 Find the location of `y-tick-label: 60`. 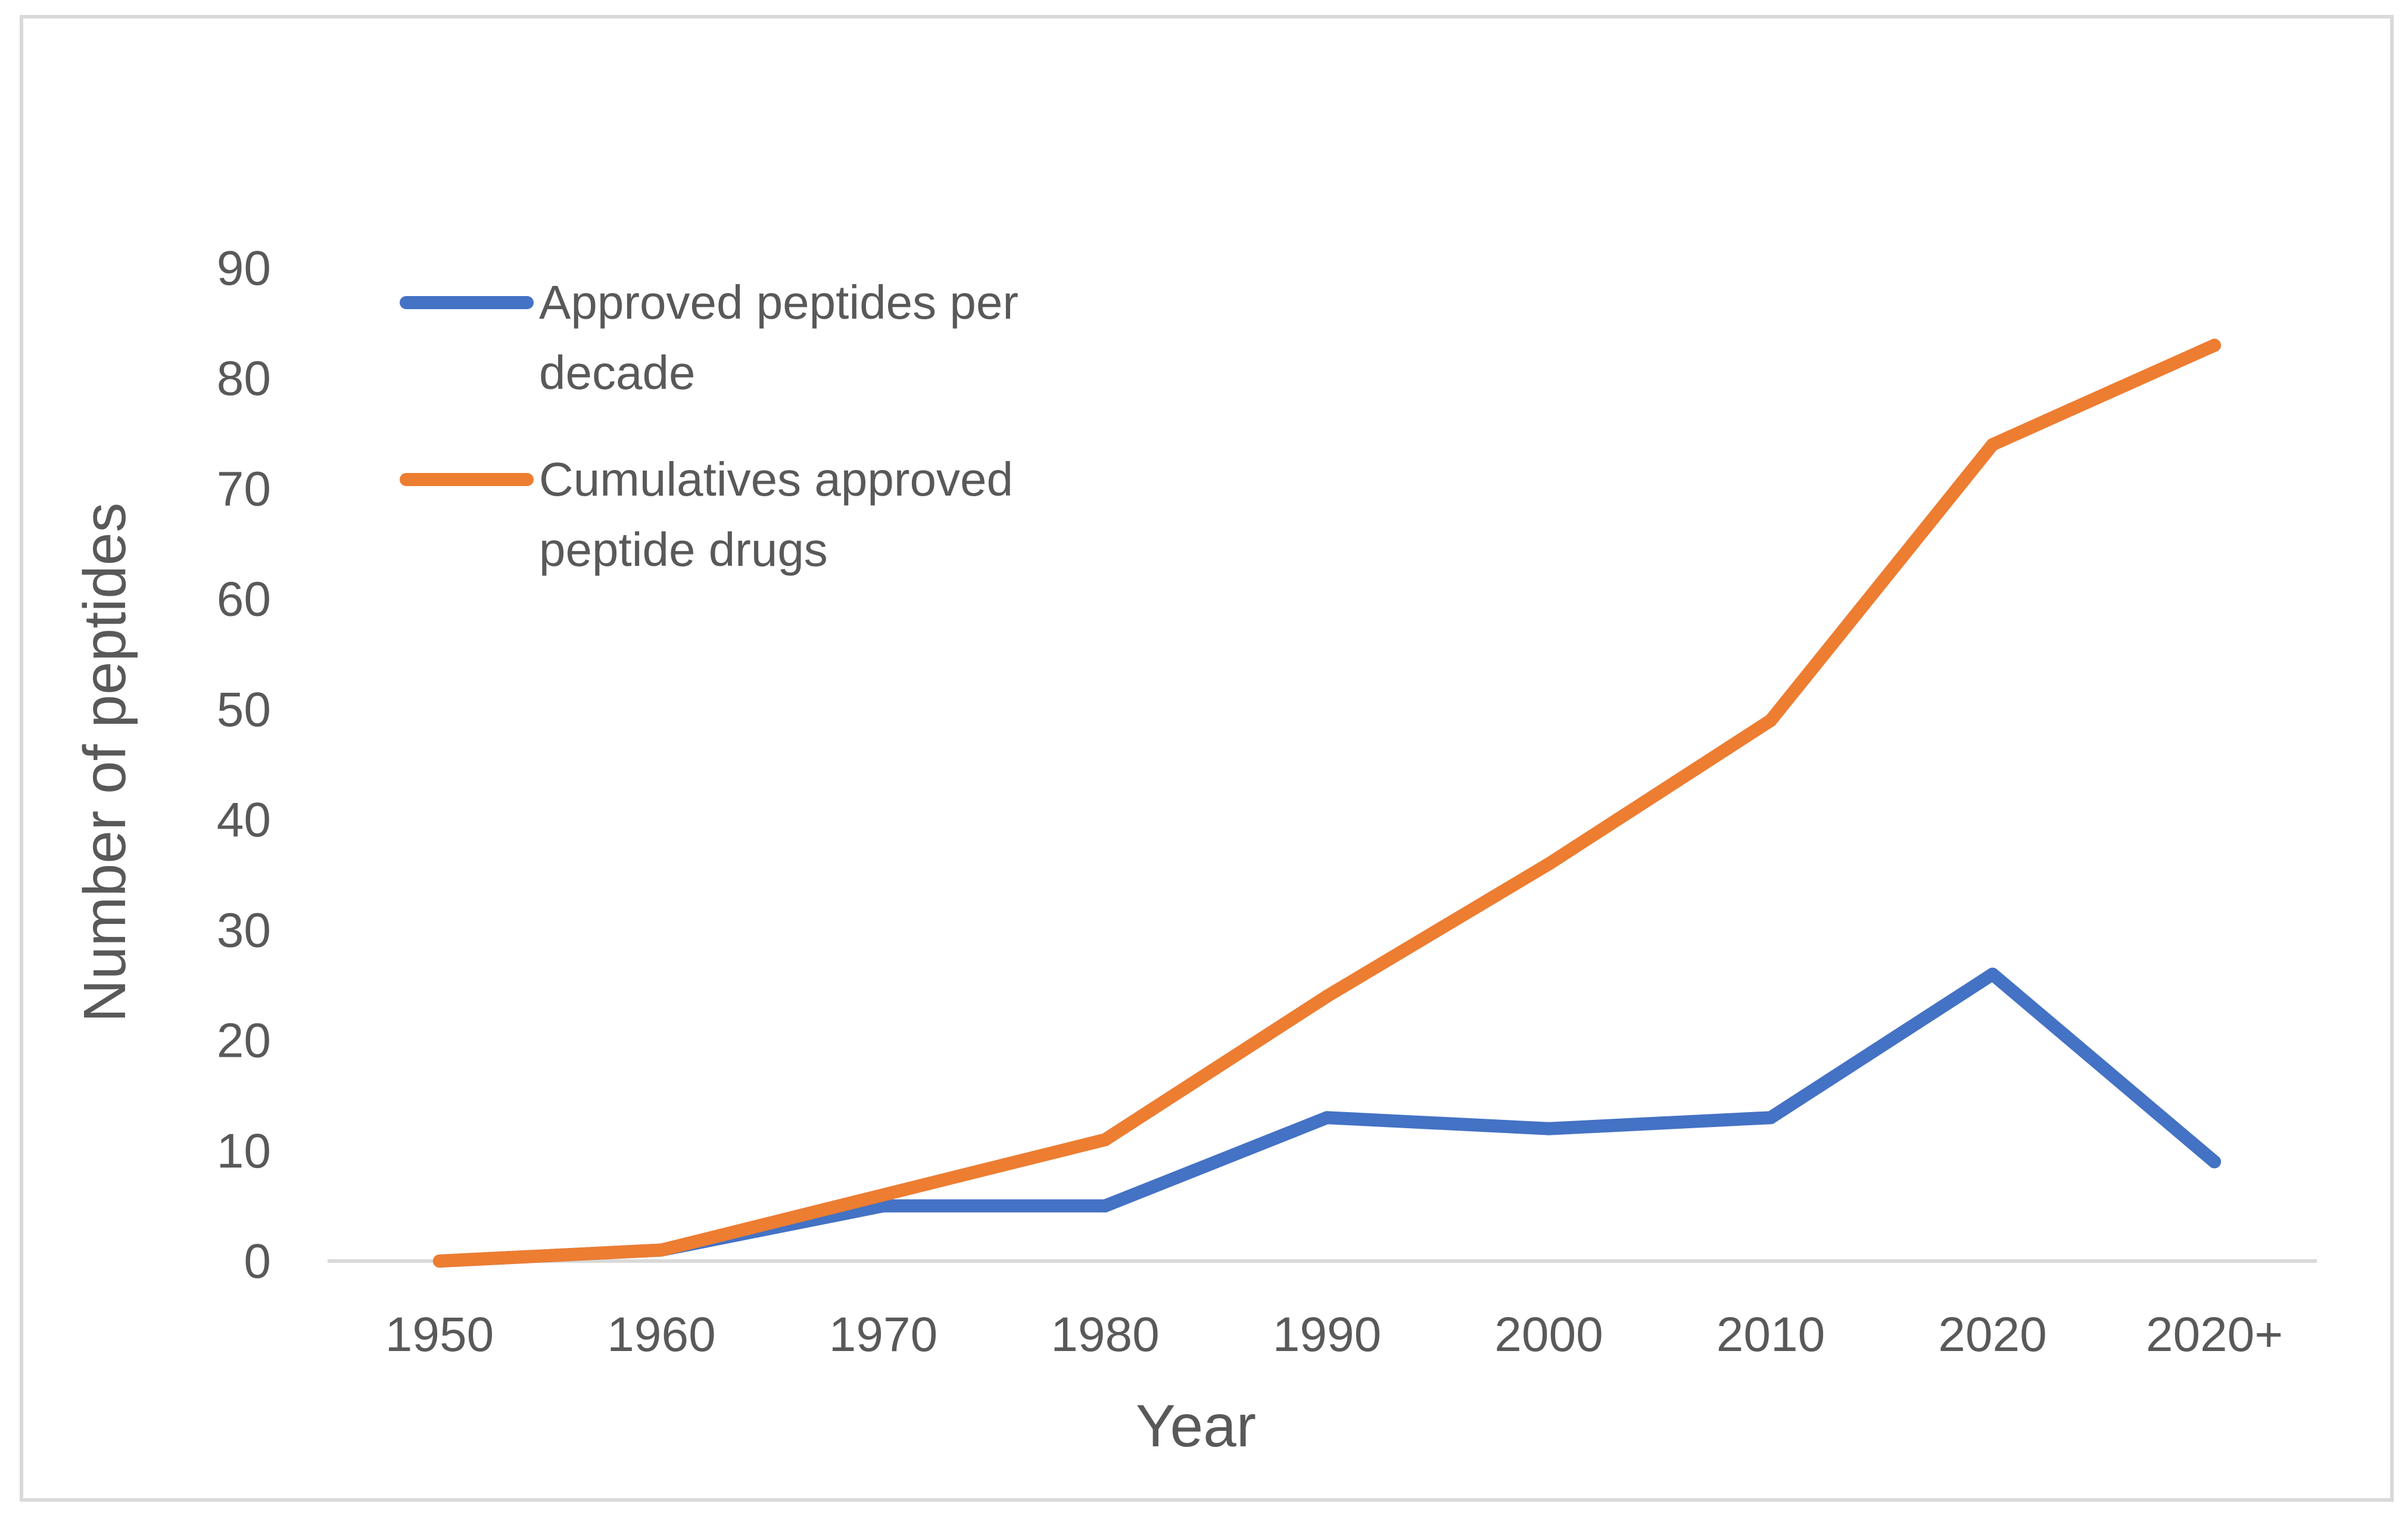

y-tick-label: 60 is located at coordinates (244, 599).